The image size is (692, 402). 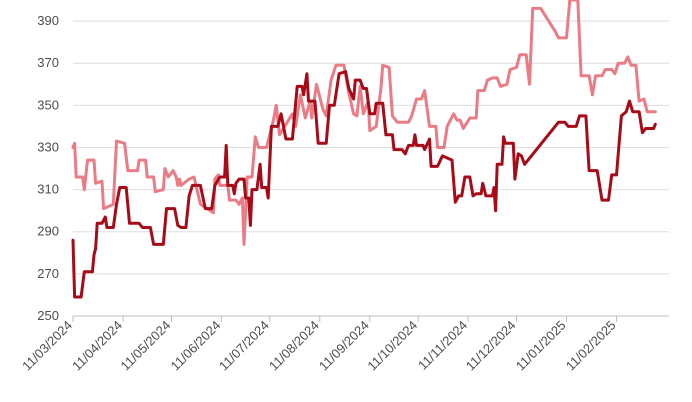 I want to click on x-tick-label: 11/11/2024, so click(x=442, y=345).